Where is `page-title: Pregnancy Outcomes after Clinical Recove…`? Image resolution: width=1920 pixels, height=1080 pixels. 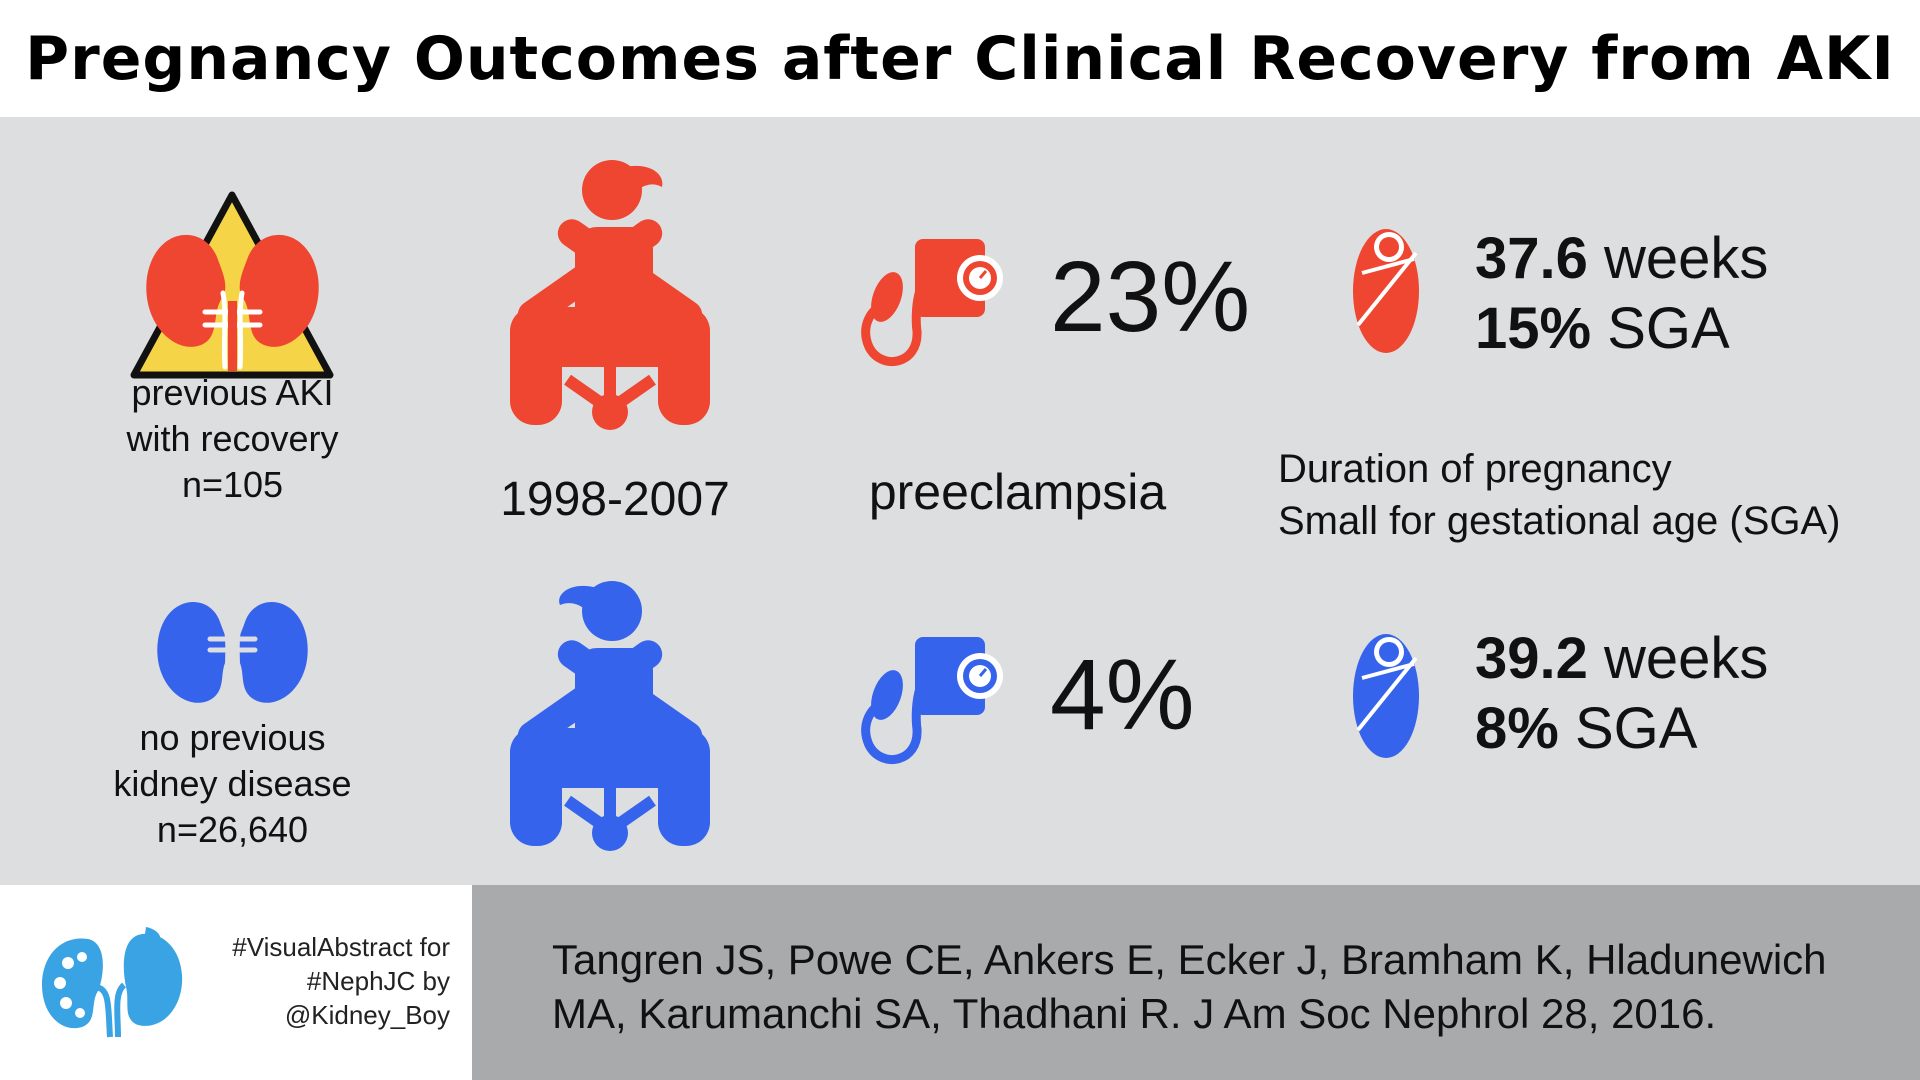
page-title: Pregnancy Outcomes after Clinical Recove… is located at coordinates (960, 58).